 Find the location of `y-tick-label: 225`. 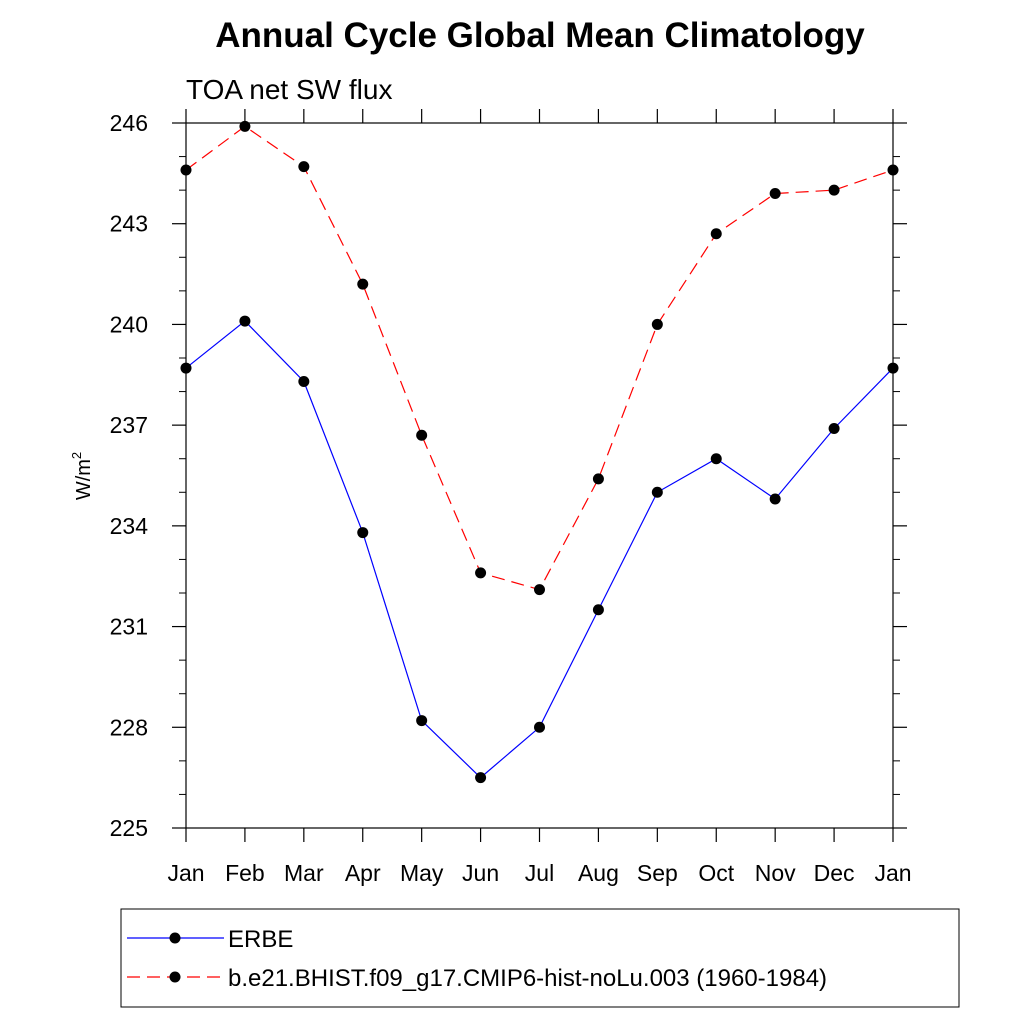

y-tick-label: 225 is located at coordinates (129, 828).